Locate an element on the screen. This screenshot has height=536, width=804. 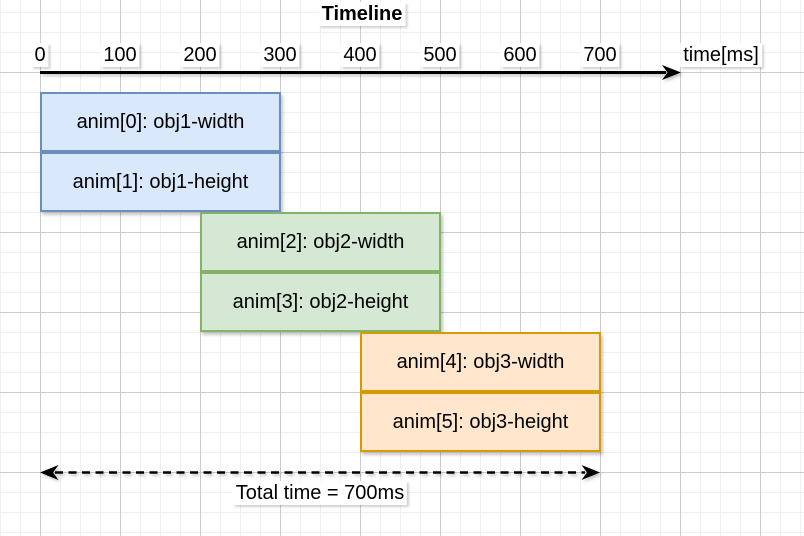
axis-tick-label: 500 is located at coordinates (440, 55).